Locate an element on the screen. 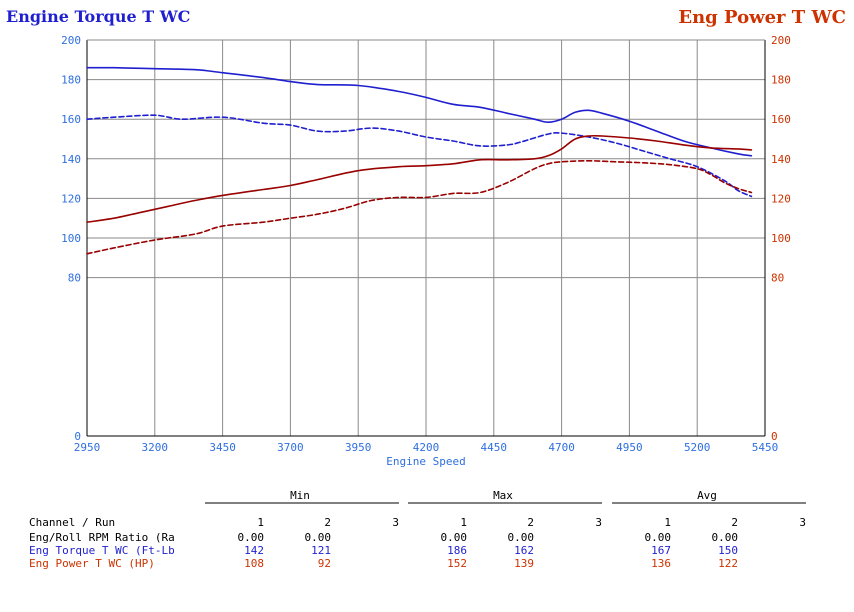 The width and height of the screenshot is (854, 612). table-header-label: Channel / Run is located at coordinates (72, 522).